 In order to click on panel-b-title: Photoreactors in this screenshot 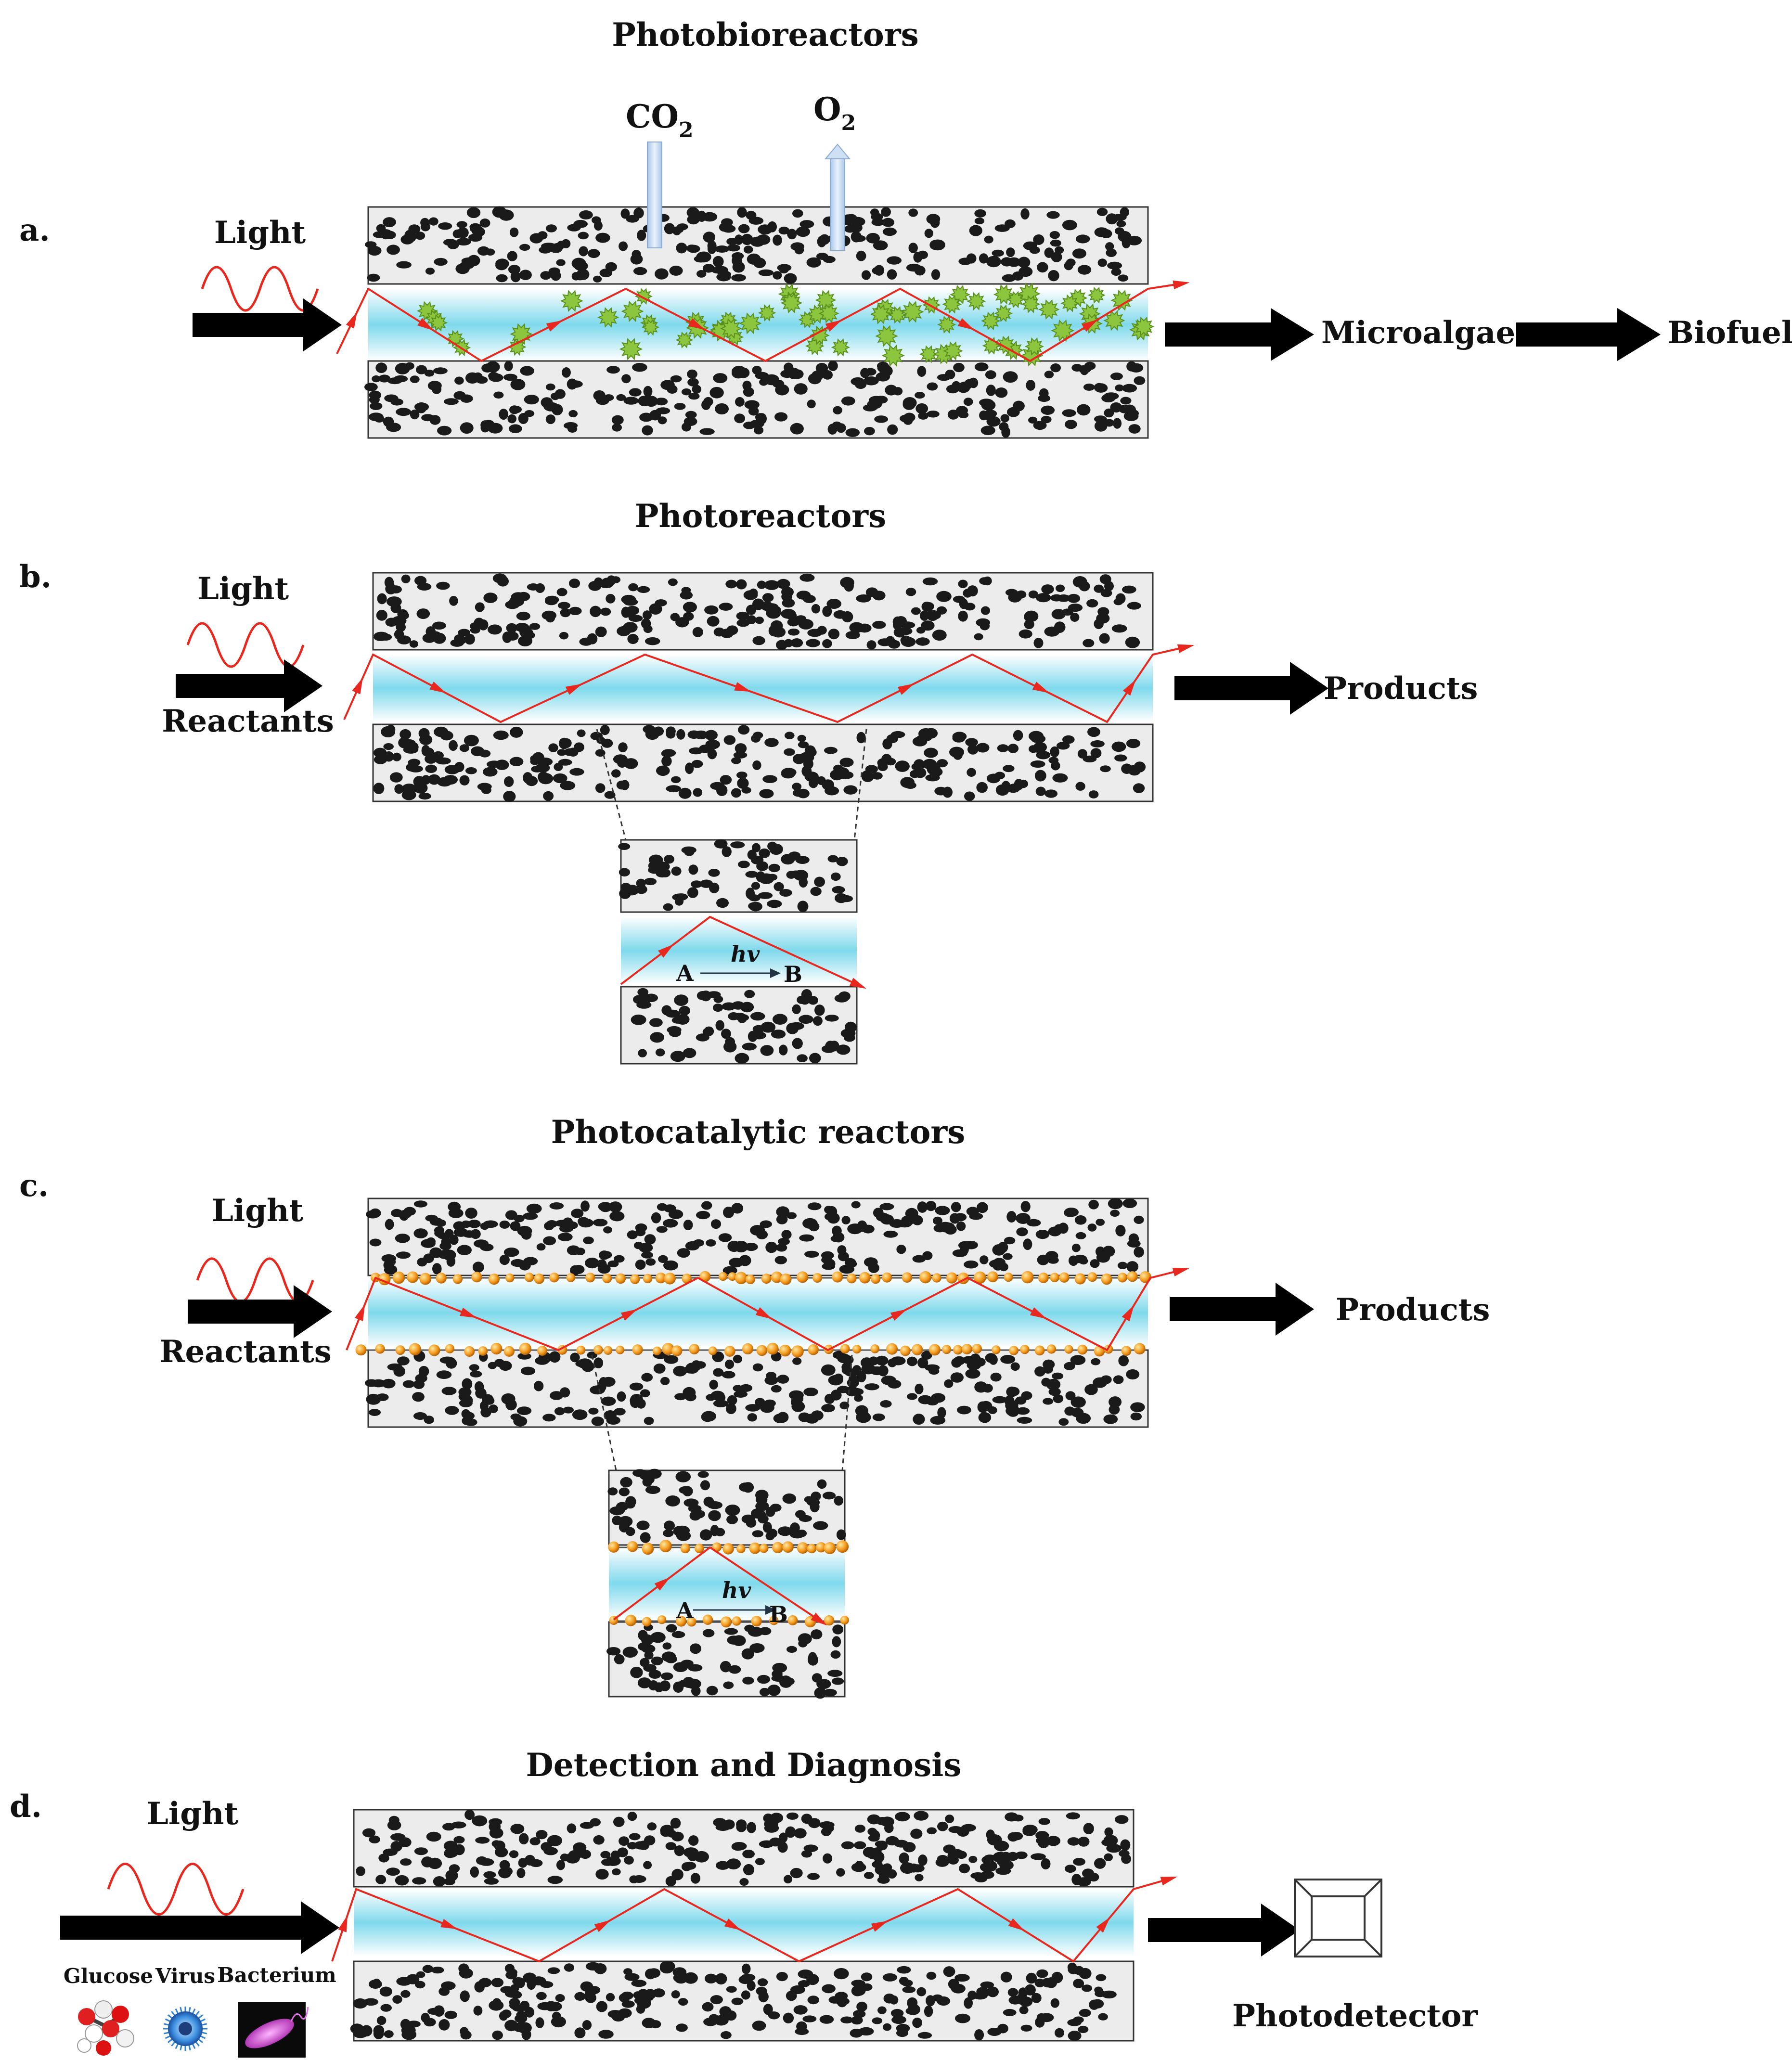, I will do `click(760, 516)`.